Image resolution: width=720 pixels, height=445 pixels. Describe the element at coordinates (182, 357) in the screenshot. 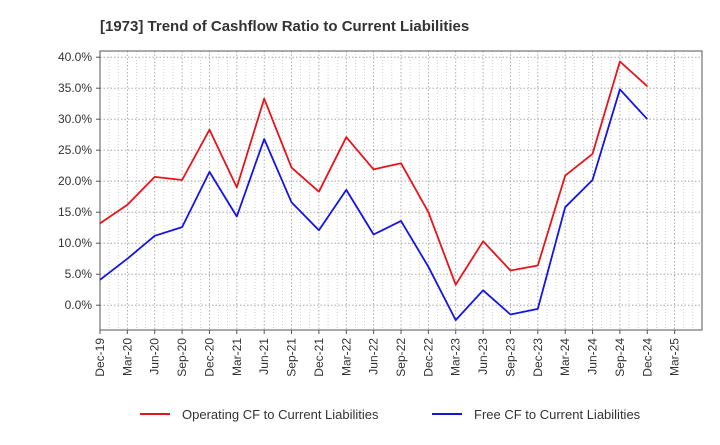

I see `x-tick-label: Sep-20` at that location.